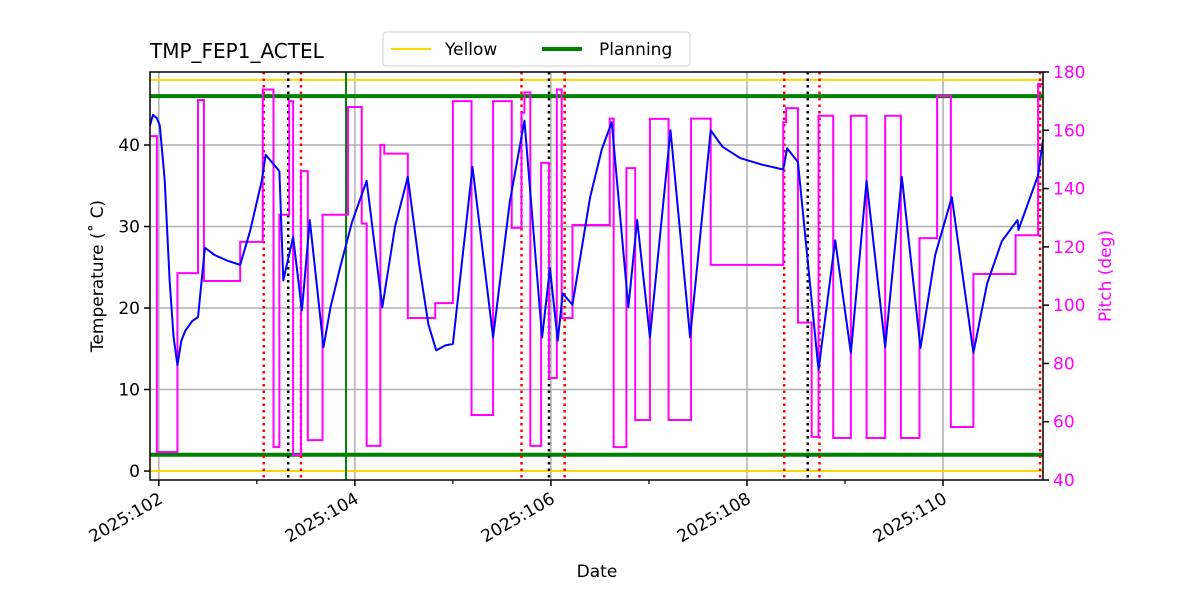 The height and width of the screenshot is (604, 1200). What do you see at coordinates (97, 276) in the screenshot?
I see `y-axis-label: Temperature (˚ C)` at bounding box center [97, 276].